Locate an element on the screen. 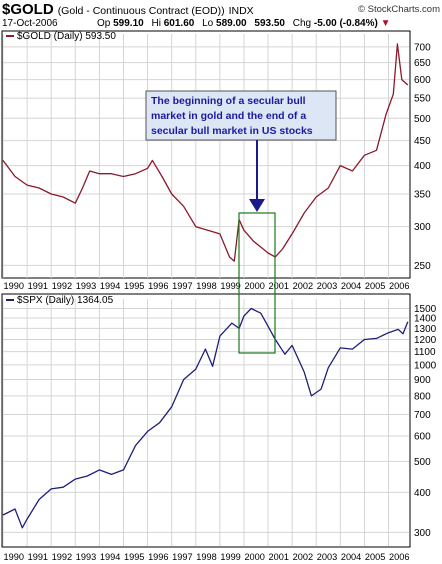 The width and height of the screenshot is (442, 564). annotation-line-2: market in gold and the end of a is located at coordinates (228, 116).